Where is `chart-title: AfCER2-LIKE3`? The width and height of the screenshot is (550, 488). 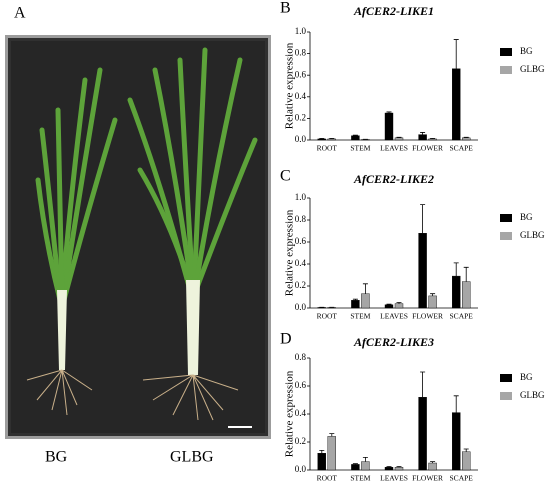
chart-title: AfCER2-LIKE3 is located at coordinates (393, 342).